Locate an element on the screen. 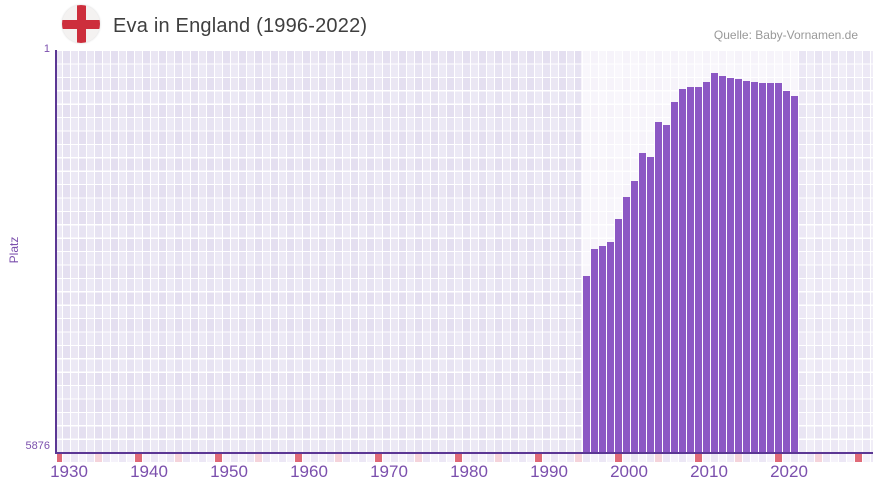  year-marker-1991 is located at coordinates (546, 458).